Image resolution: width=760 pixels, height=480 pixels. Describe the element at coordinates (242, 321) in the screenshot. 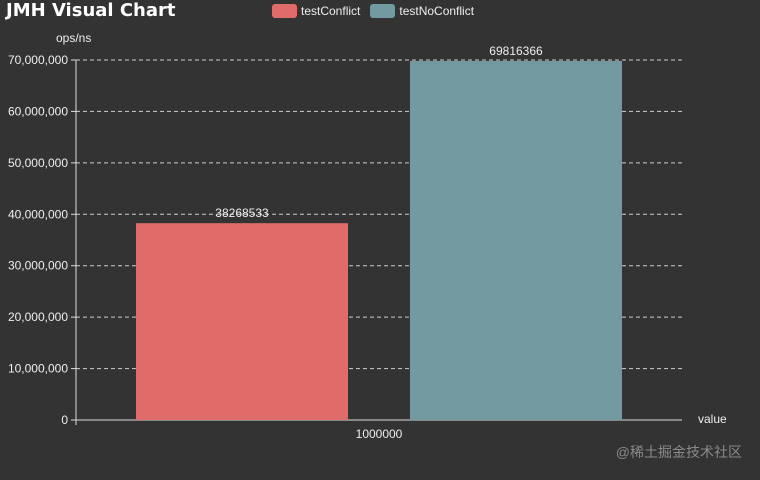

I see `bar-testConflict` at that location.